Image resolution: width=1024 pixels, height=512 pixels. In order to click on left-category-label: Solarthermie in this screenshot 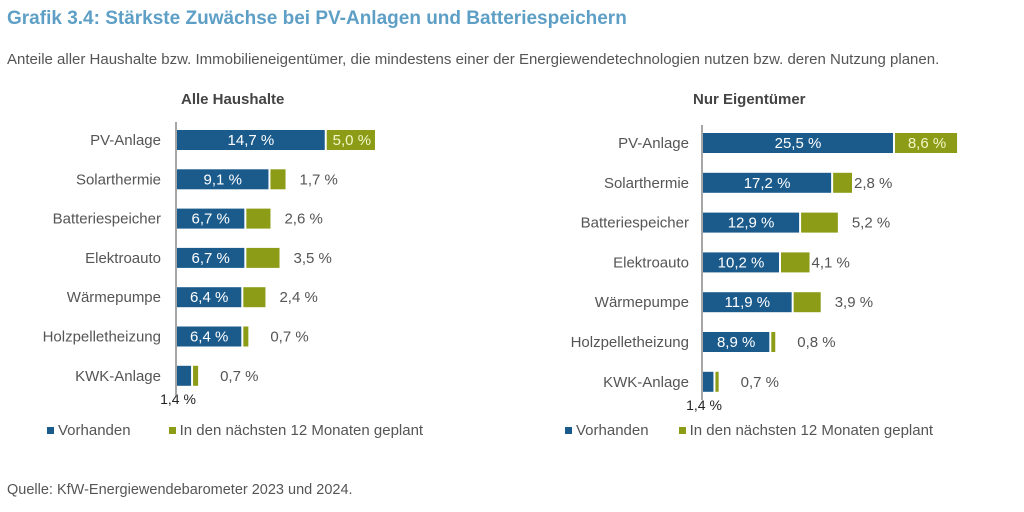, I will do `click(118, 179)`.